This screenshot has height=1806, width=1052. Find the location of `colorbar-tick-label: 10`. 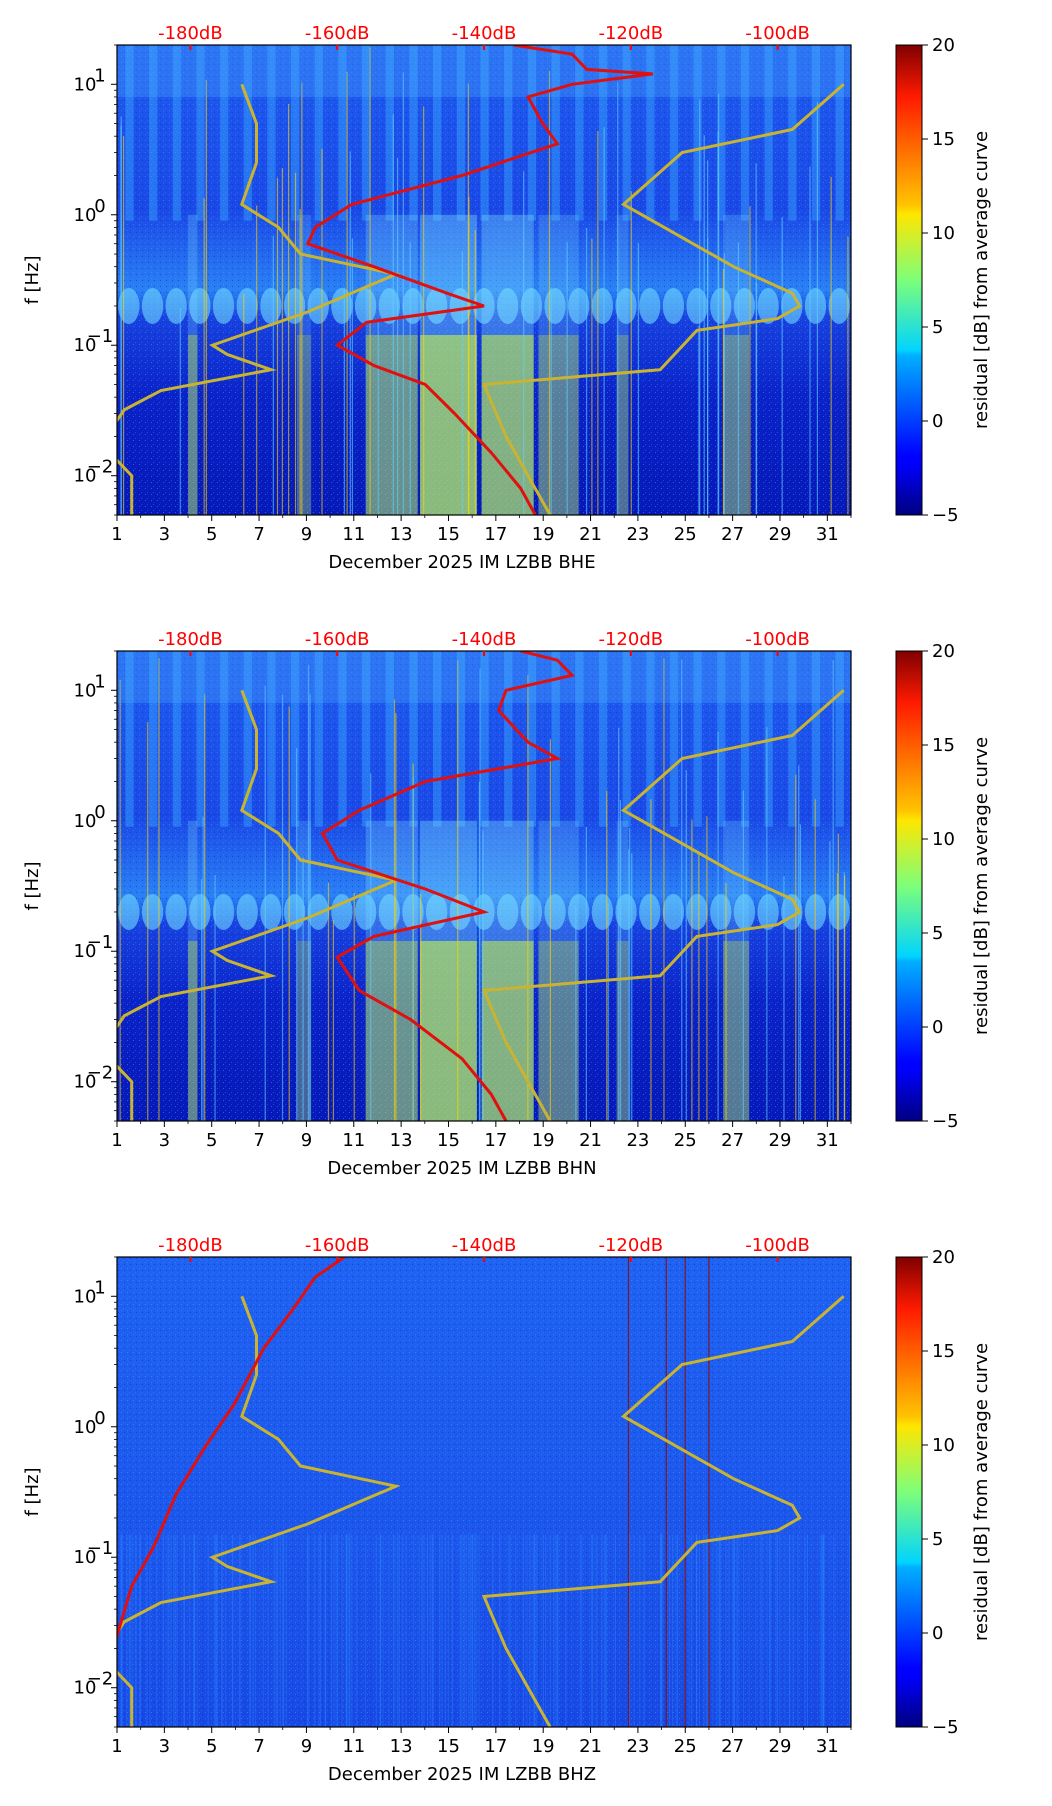

colorbar-tick-label: 10 is located at coordinates (943, 839).